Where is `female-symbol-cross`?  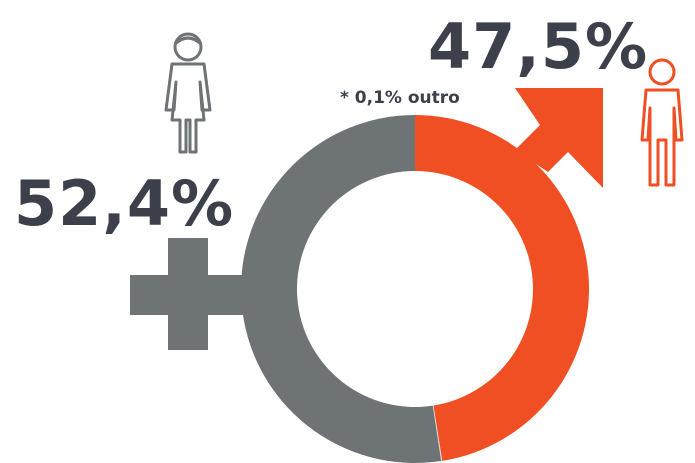
female-symbol-cross is located at coordinates (192, 294).